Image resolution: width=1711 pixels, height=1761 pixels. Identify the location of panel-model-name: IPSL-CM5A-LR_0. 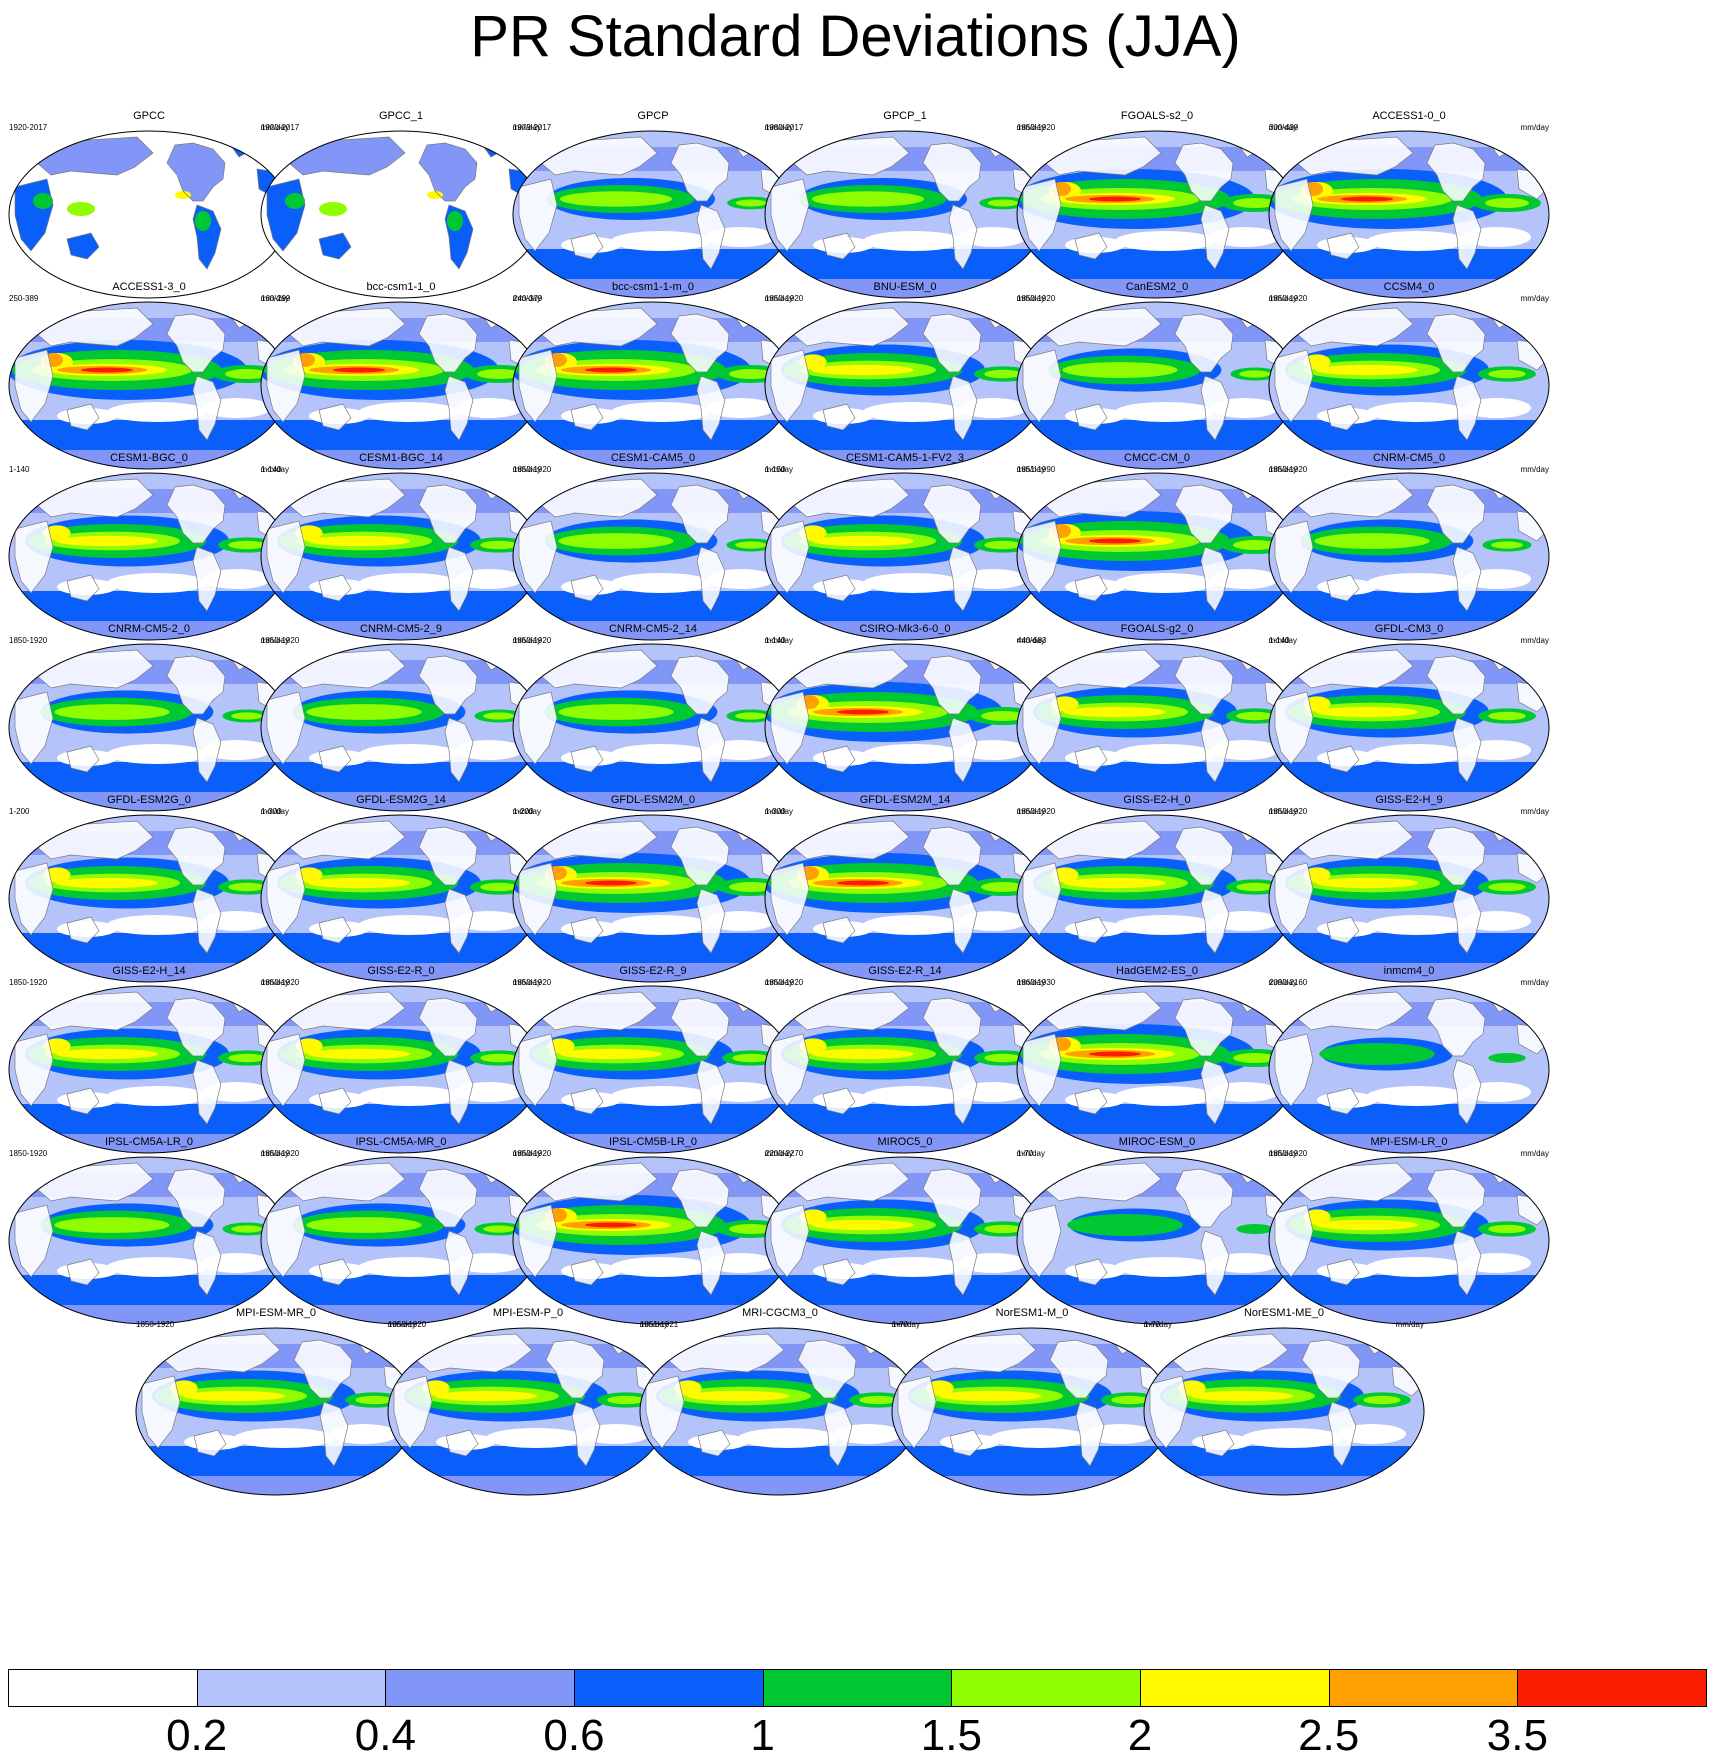
(149, 1142).